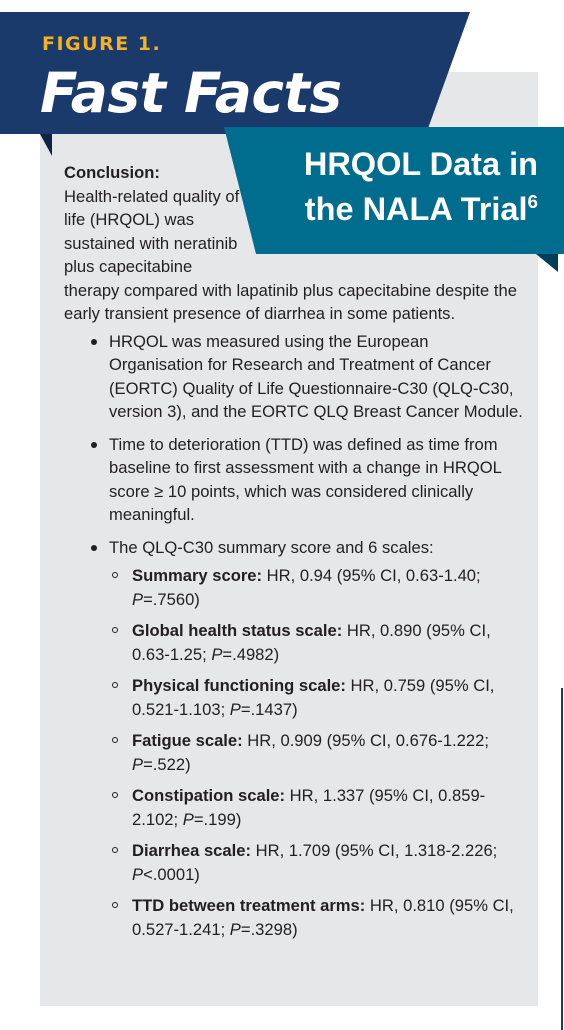 The width and height of the screenshot is (564, 1030). I want to click on scale-result: HR, 0.909 (95% CI, 0.676-1.222;, so click(365, 740).